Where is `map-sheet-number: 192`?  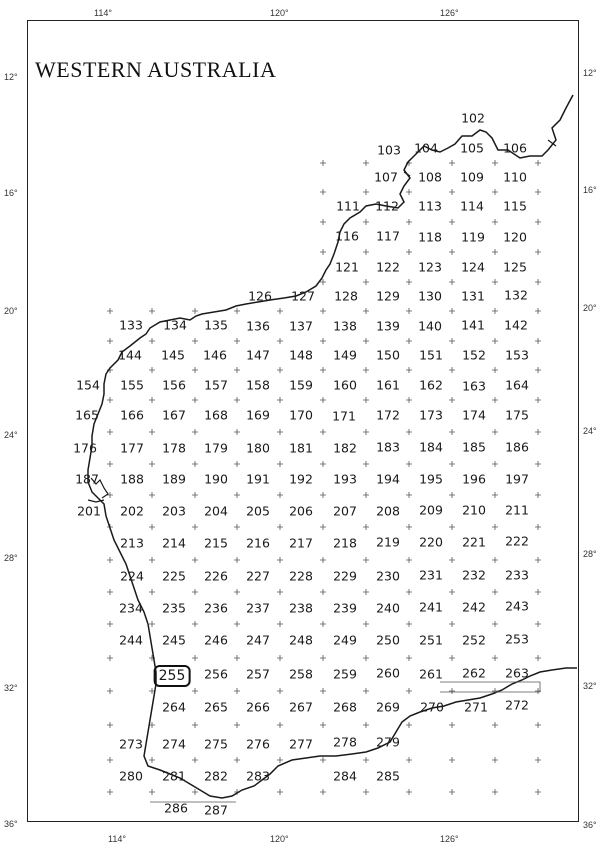 map-sheet-number: 192 is located at coordinates (301, 479).